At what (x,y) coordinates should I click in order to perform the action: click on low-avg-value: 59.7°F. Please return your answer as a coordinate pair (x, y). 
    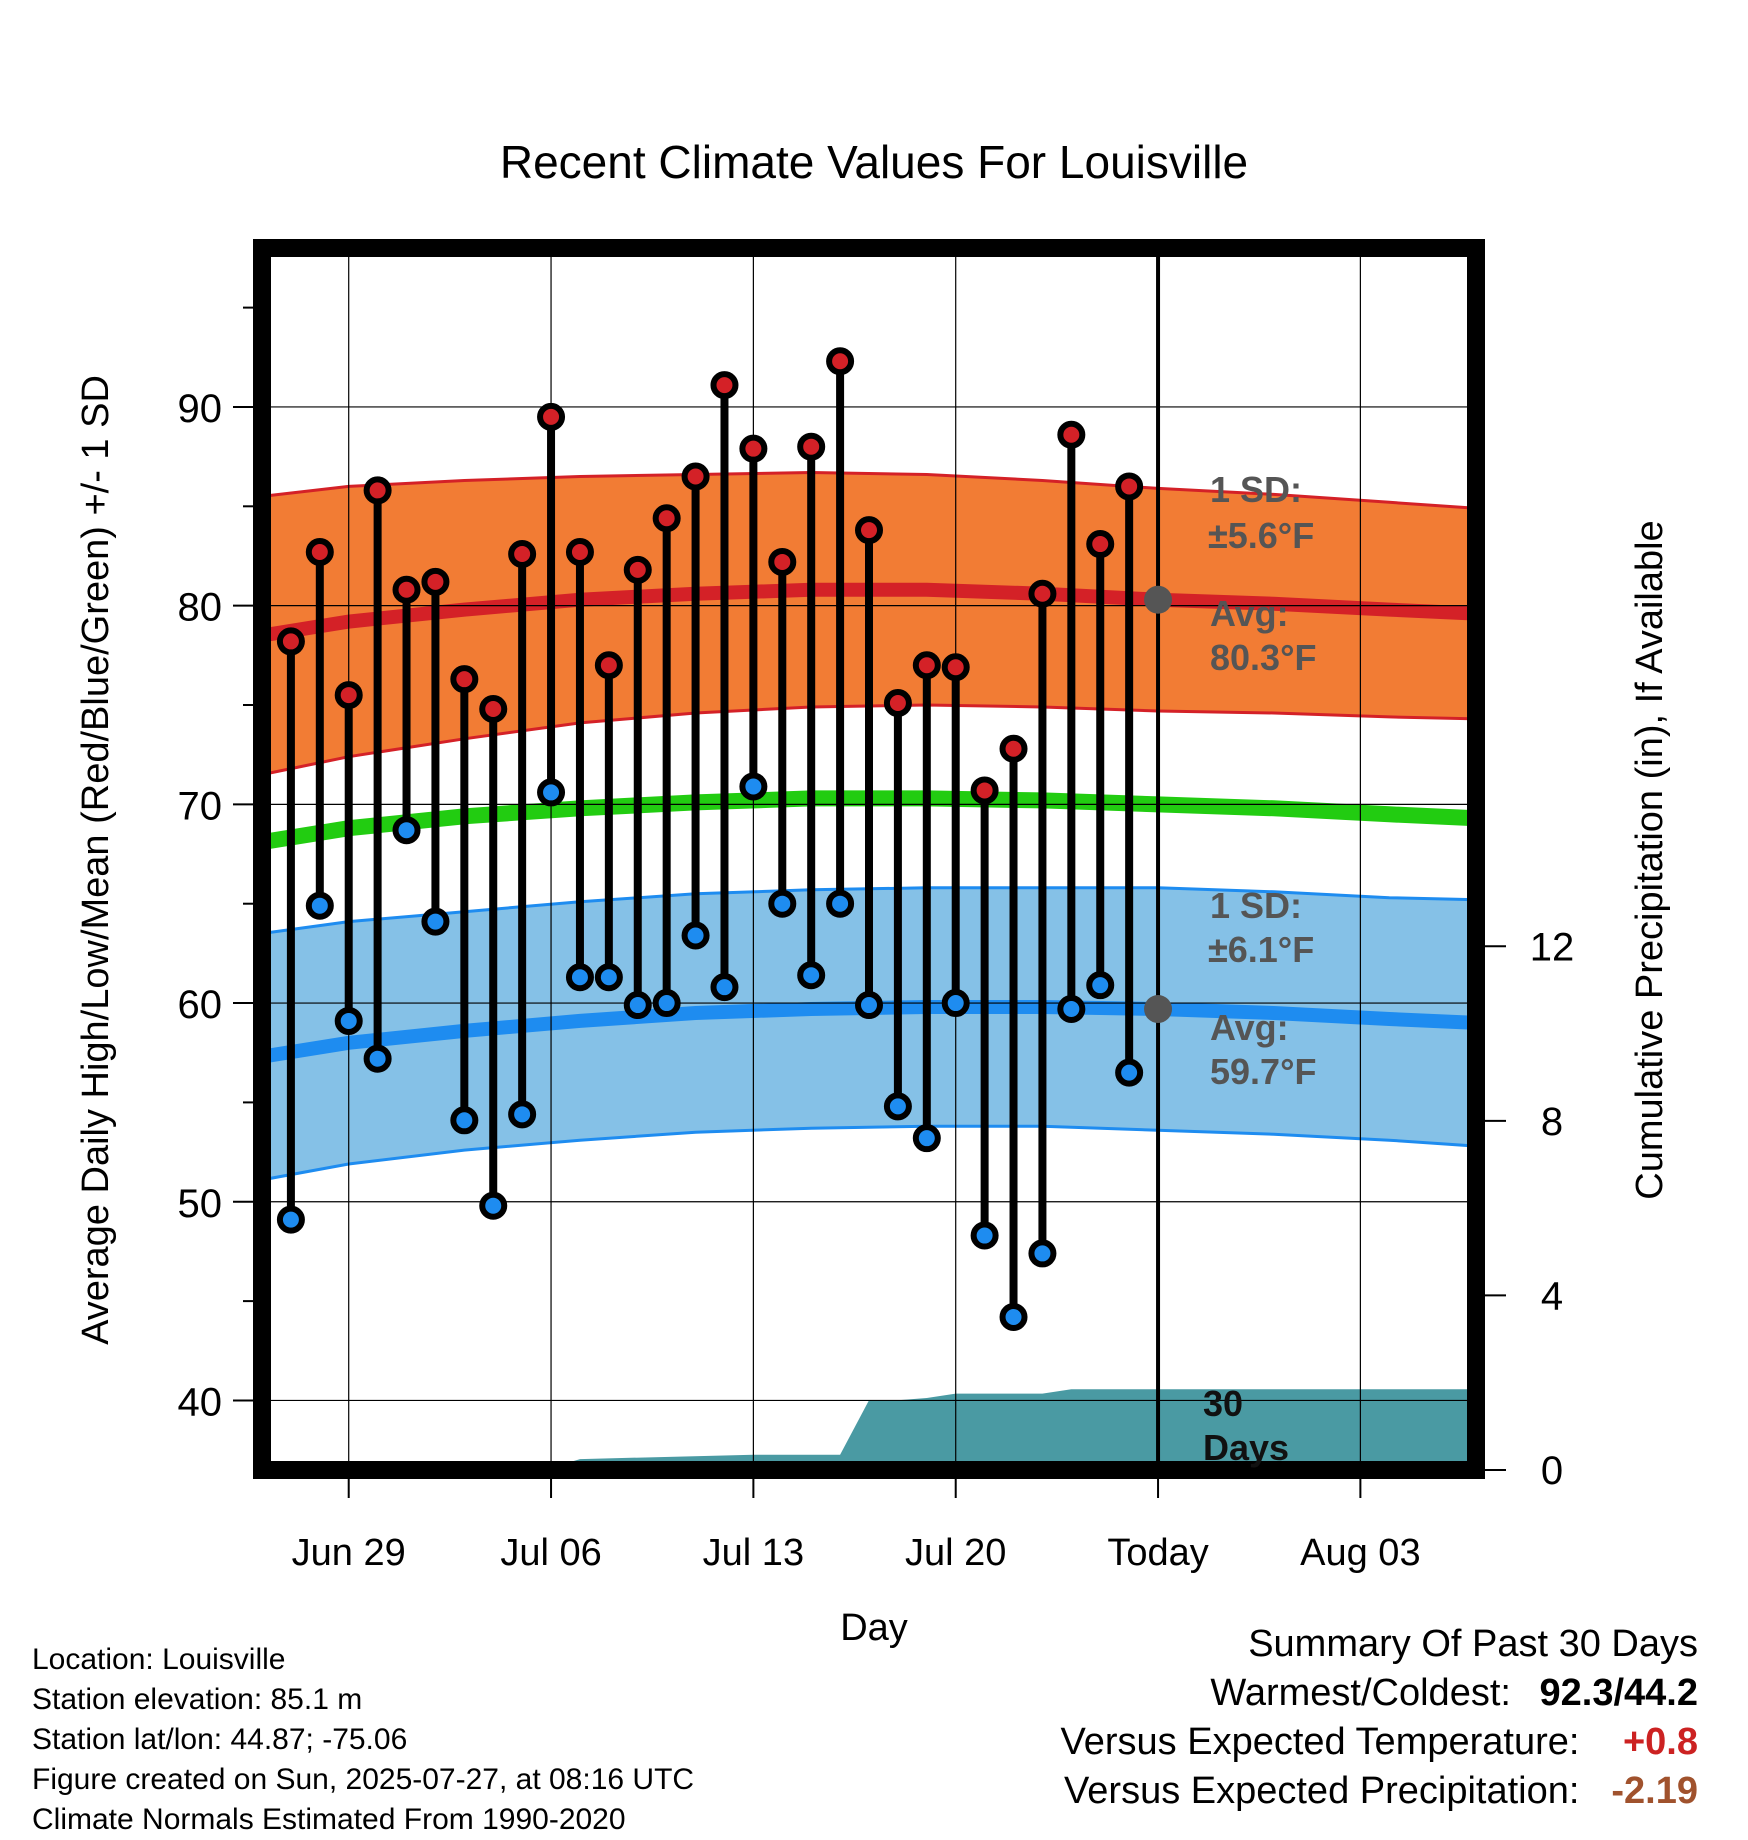
    Looking at the image, I should click on (1263, 1071).